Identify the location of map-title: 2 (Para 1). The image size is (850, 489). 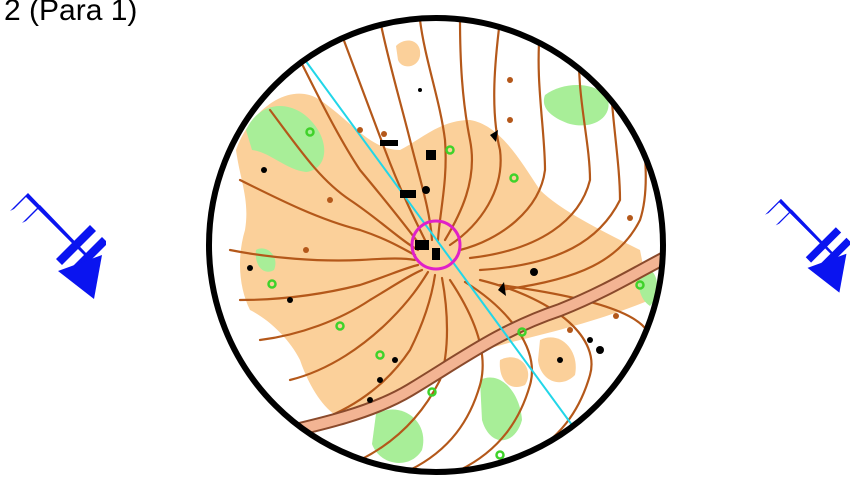
(71, 13).